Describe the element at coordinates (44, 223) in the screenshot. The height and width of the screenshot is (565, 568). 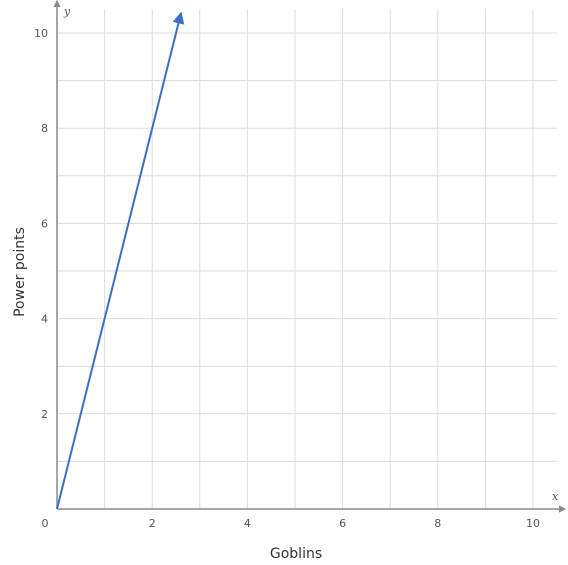
I see `y-tick-label: 6` at that location.